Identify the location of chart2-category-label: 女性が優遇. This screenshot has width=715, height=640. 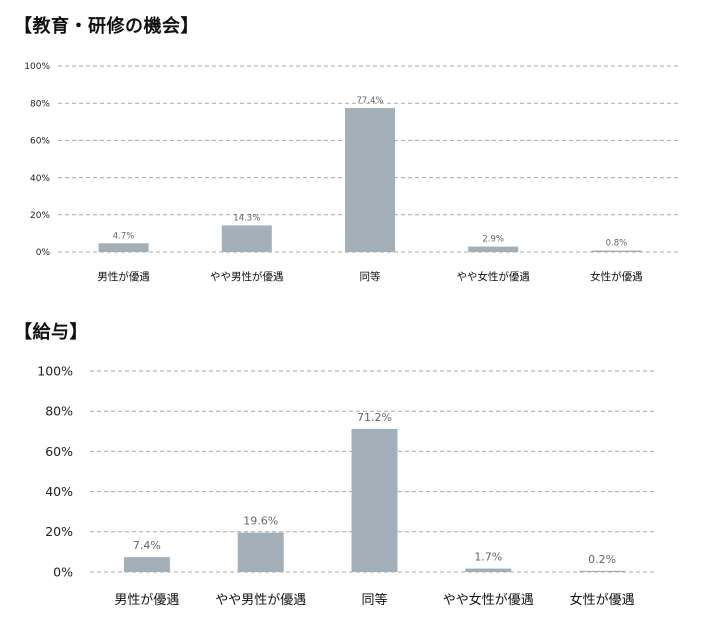
(602, 600).